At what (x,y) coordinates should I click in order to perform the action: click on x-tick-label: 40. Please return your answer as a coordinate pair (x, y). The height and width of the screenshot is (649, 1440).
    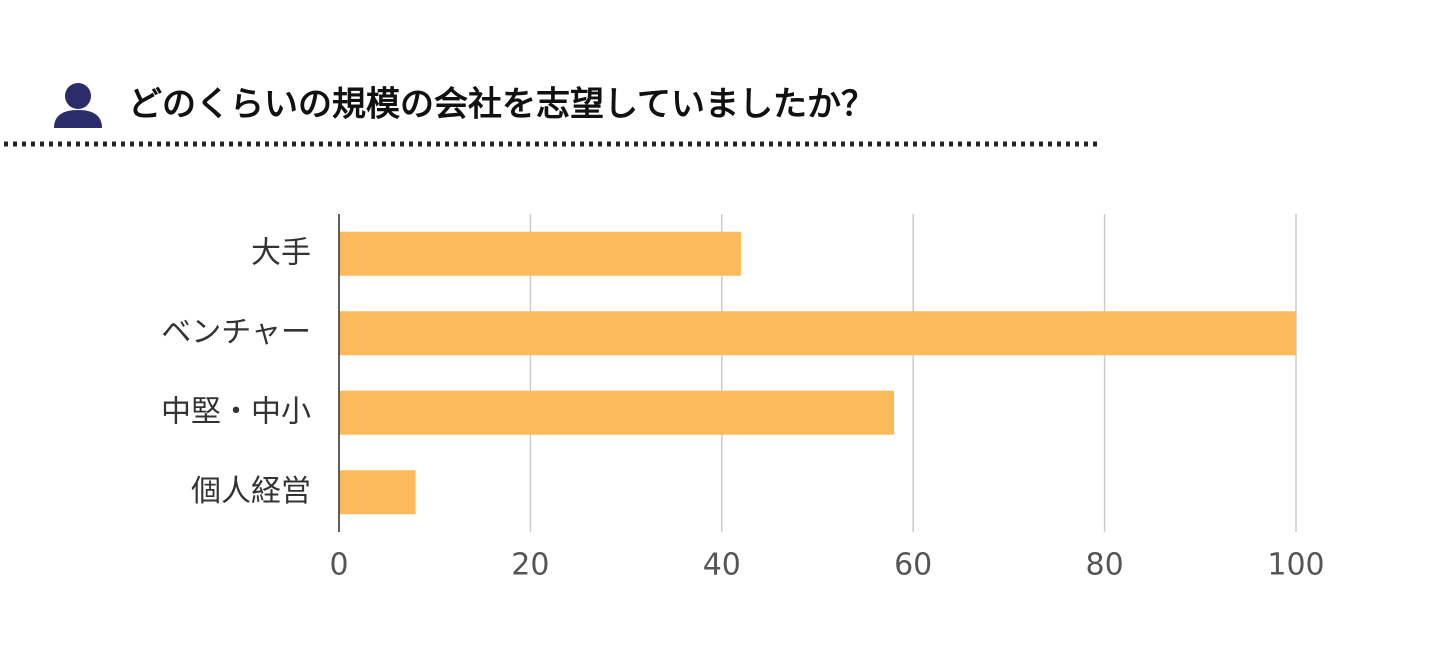
    Looking at the image, I should click on (722, 565).